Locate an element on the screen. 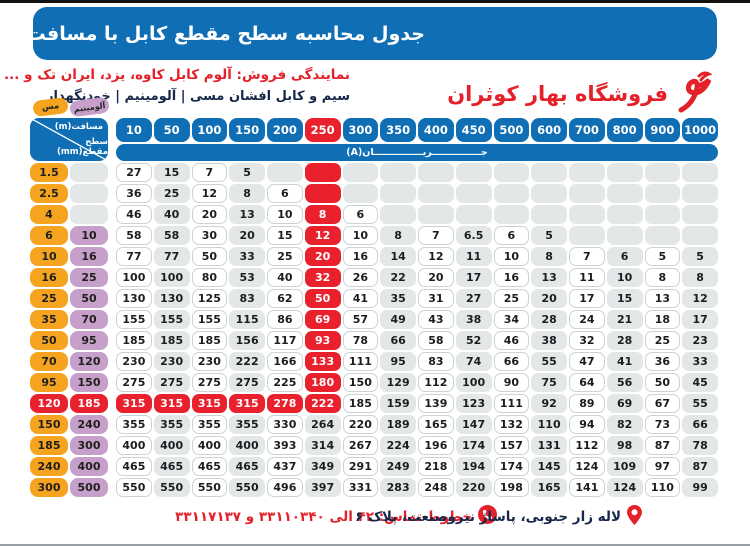 This screenshot has height=546, width=750. table-cell: 248 is located at coordinates (436, 487).